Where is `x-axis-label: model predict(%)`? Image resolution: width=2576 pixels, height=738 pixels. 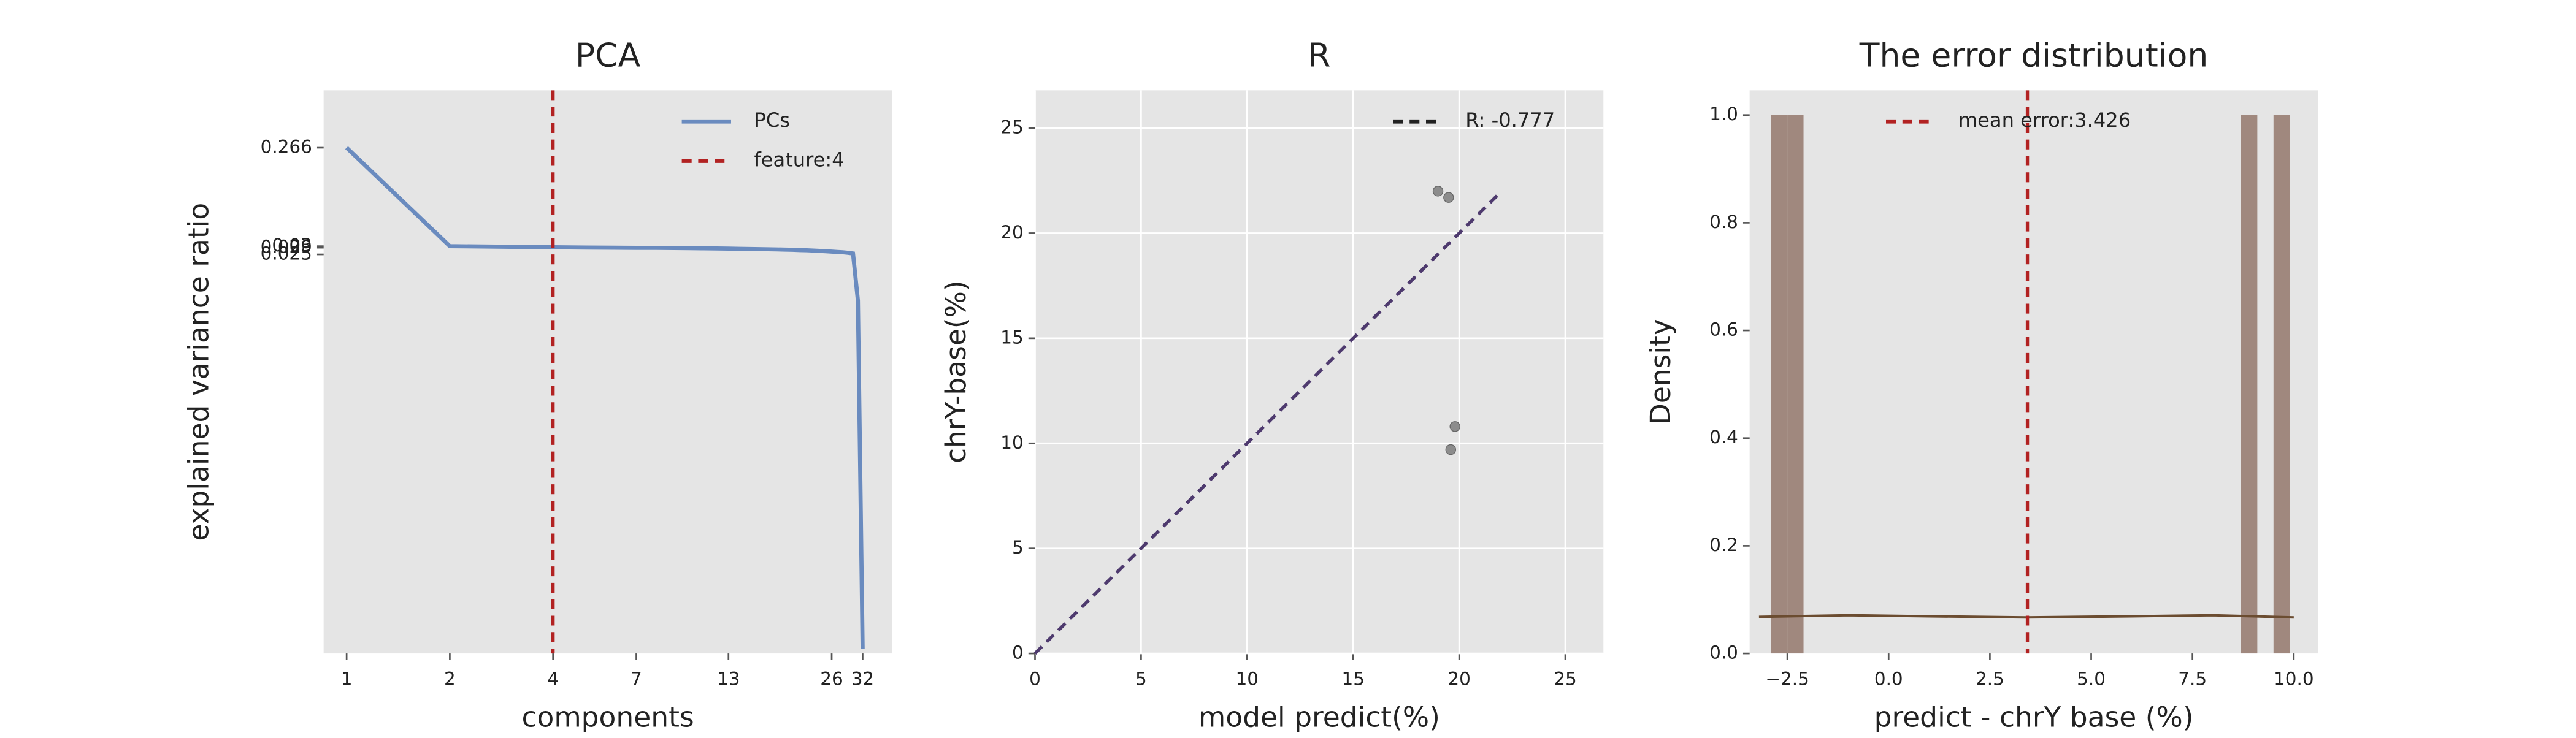 x-axis-label: model predict(%) is located at coordinates (1319, 717).